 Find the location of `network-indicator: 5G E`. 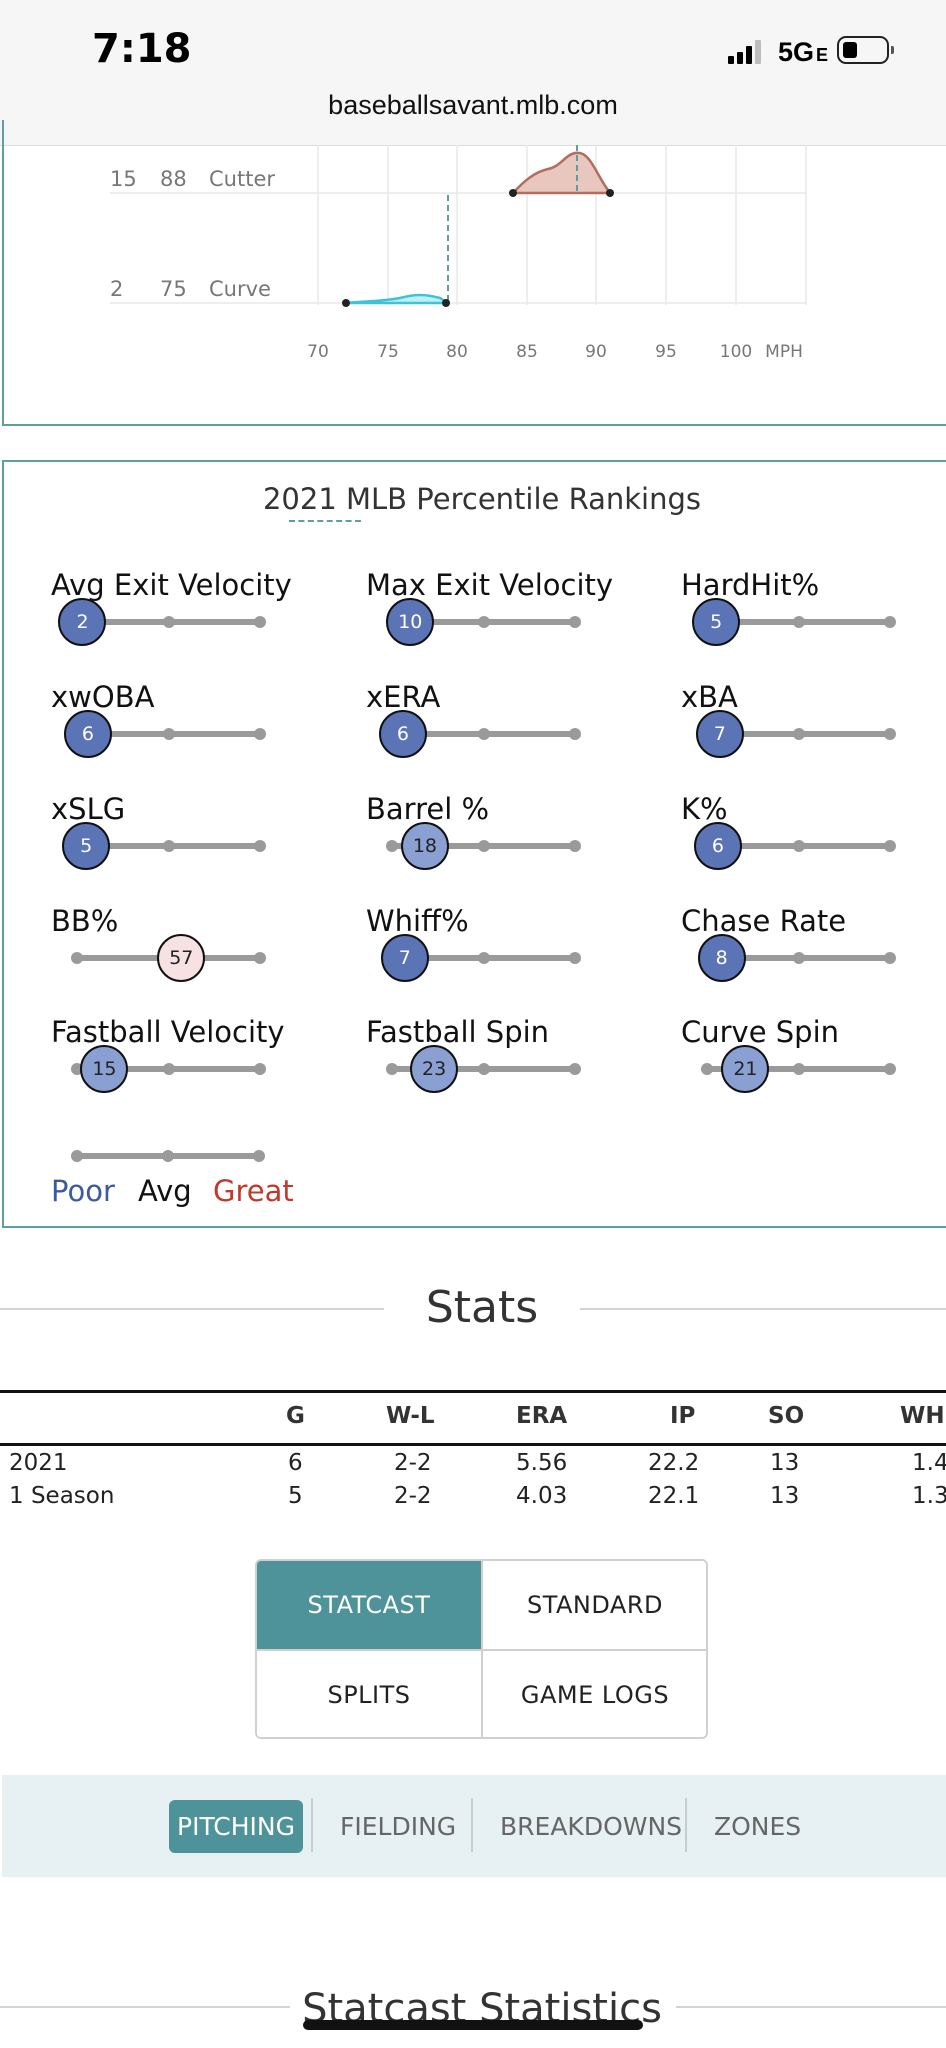

network-indicator: 5G E is located at coordinates (803, 52).